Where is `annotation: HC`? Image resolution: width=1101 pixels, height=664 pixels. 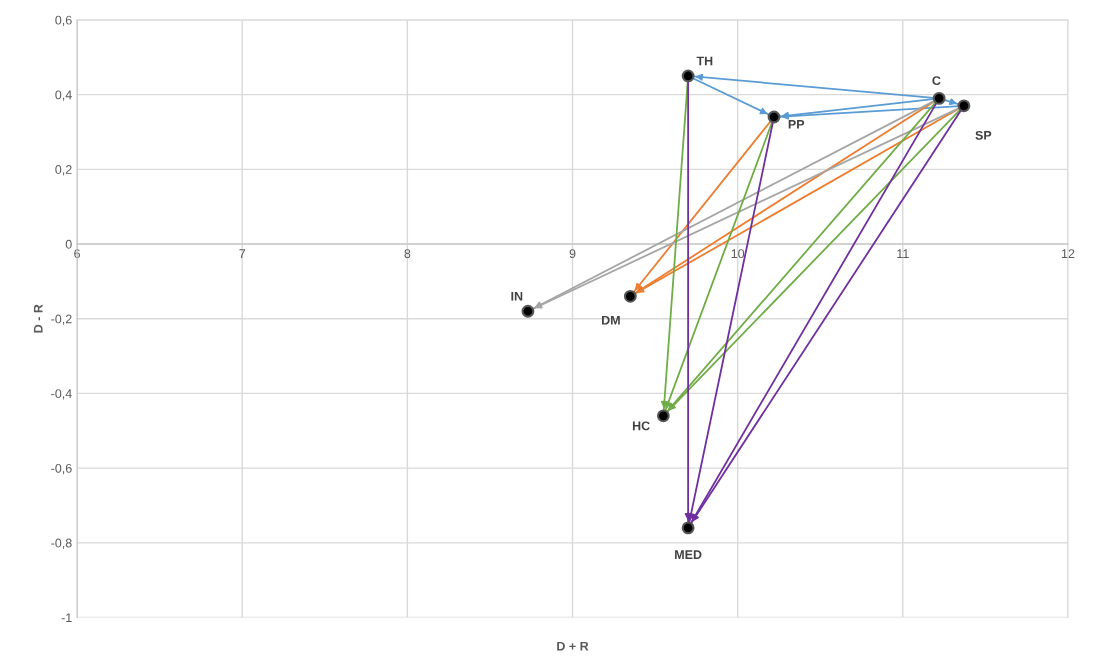
annotation: HC is located at coordinates (641, 426).